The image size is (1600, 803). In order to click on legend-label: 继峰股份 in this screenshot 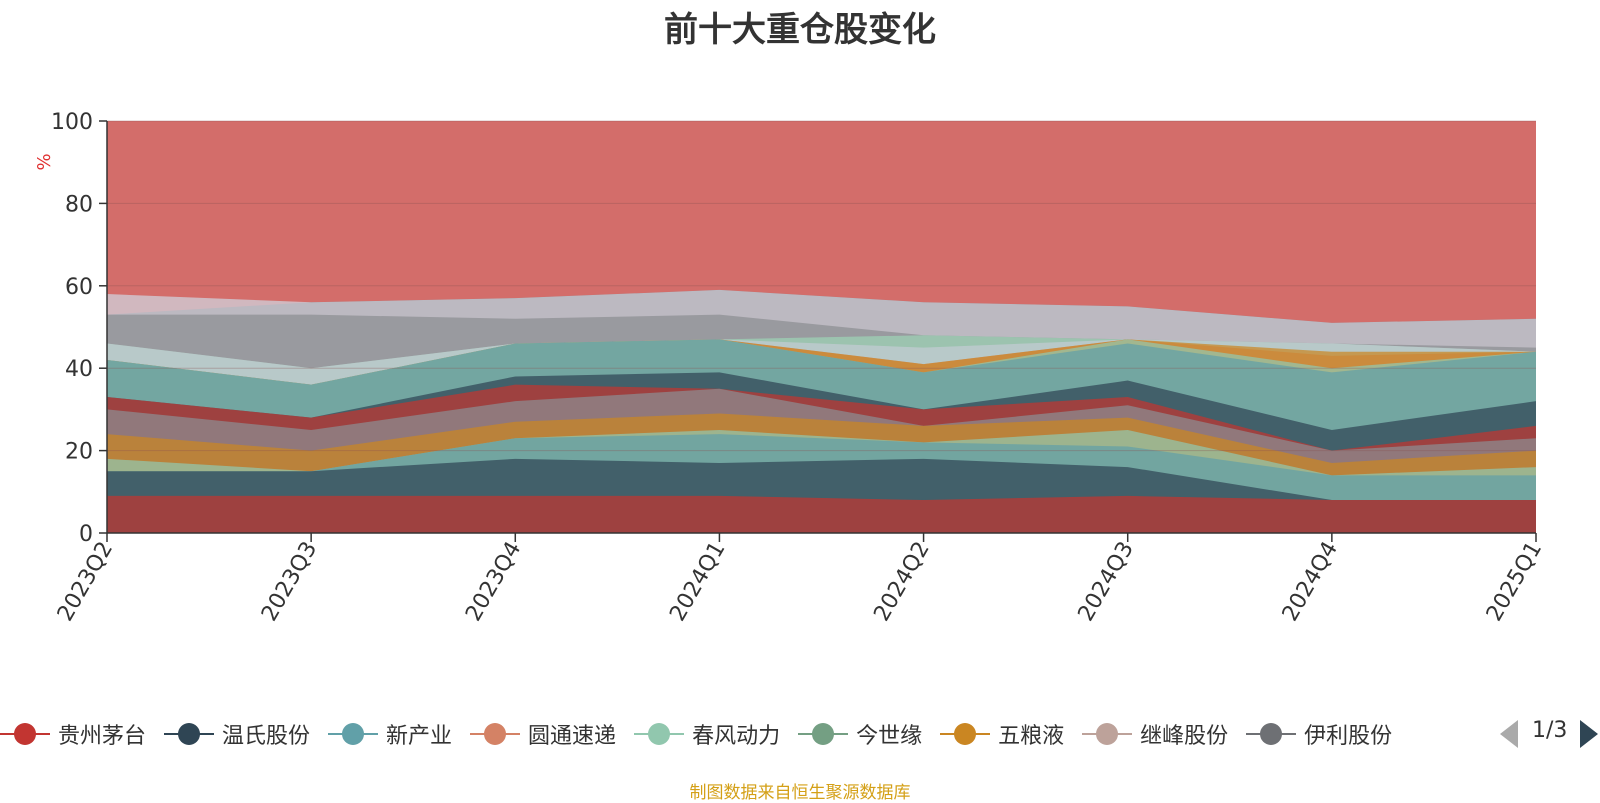, I will do `click(1184, 736)`.